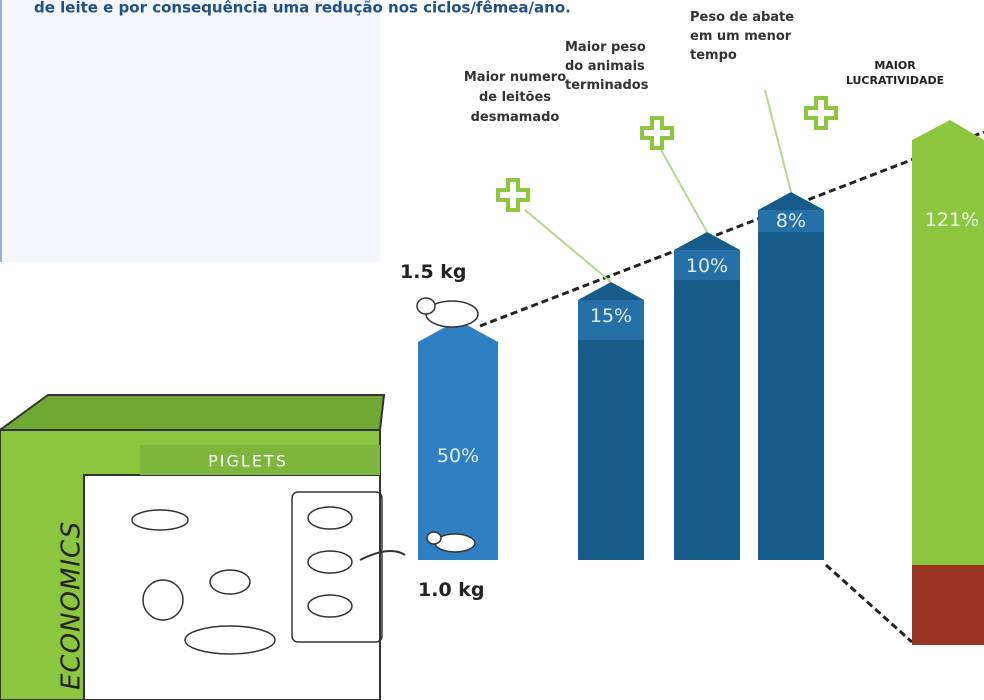 The width and height of the screenshot is (984, 700). I want to click on weight-label: 1.5 kg, so click(433, 272).